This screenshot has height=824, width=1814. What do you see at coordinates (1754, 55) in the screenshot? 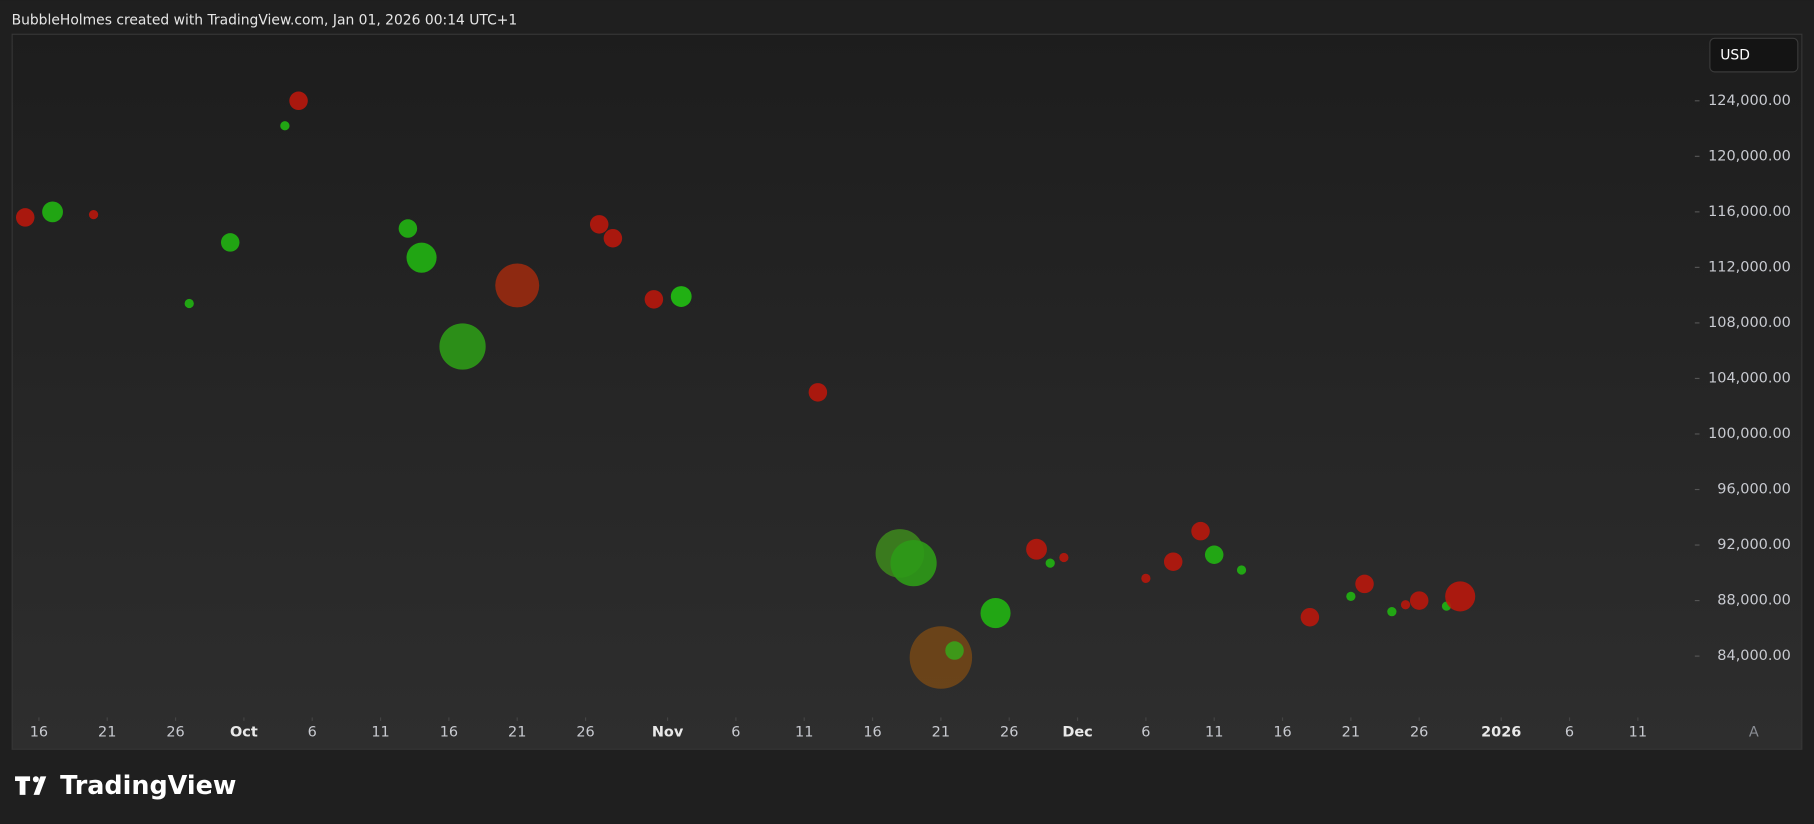
I see `currency-button` at bounding box center [1754, 55].